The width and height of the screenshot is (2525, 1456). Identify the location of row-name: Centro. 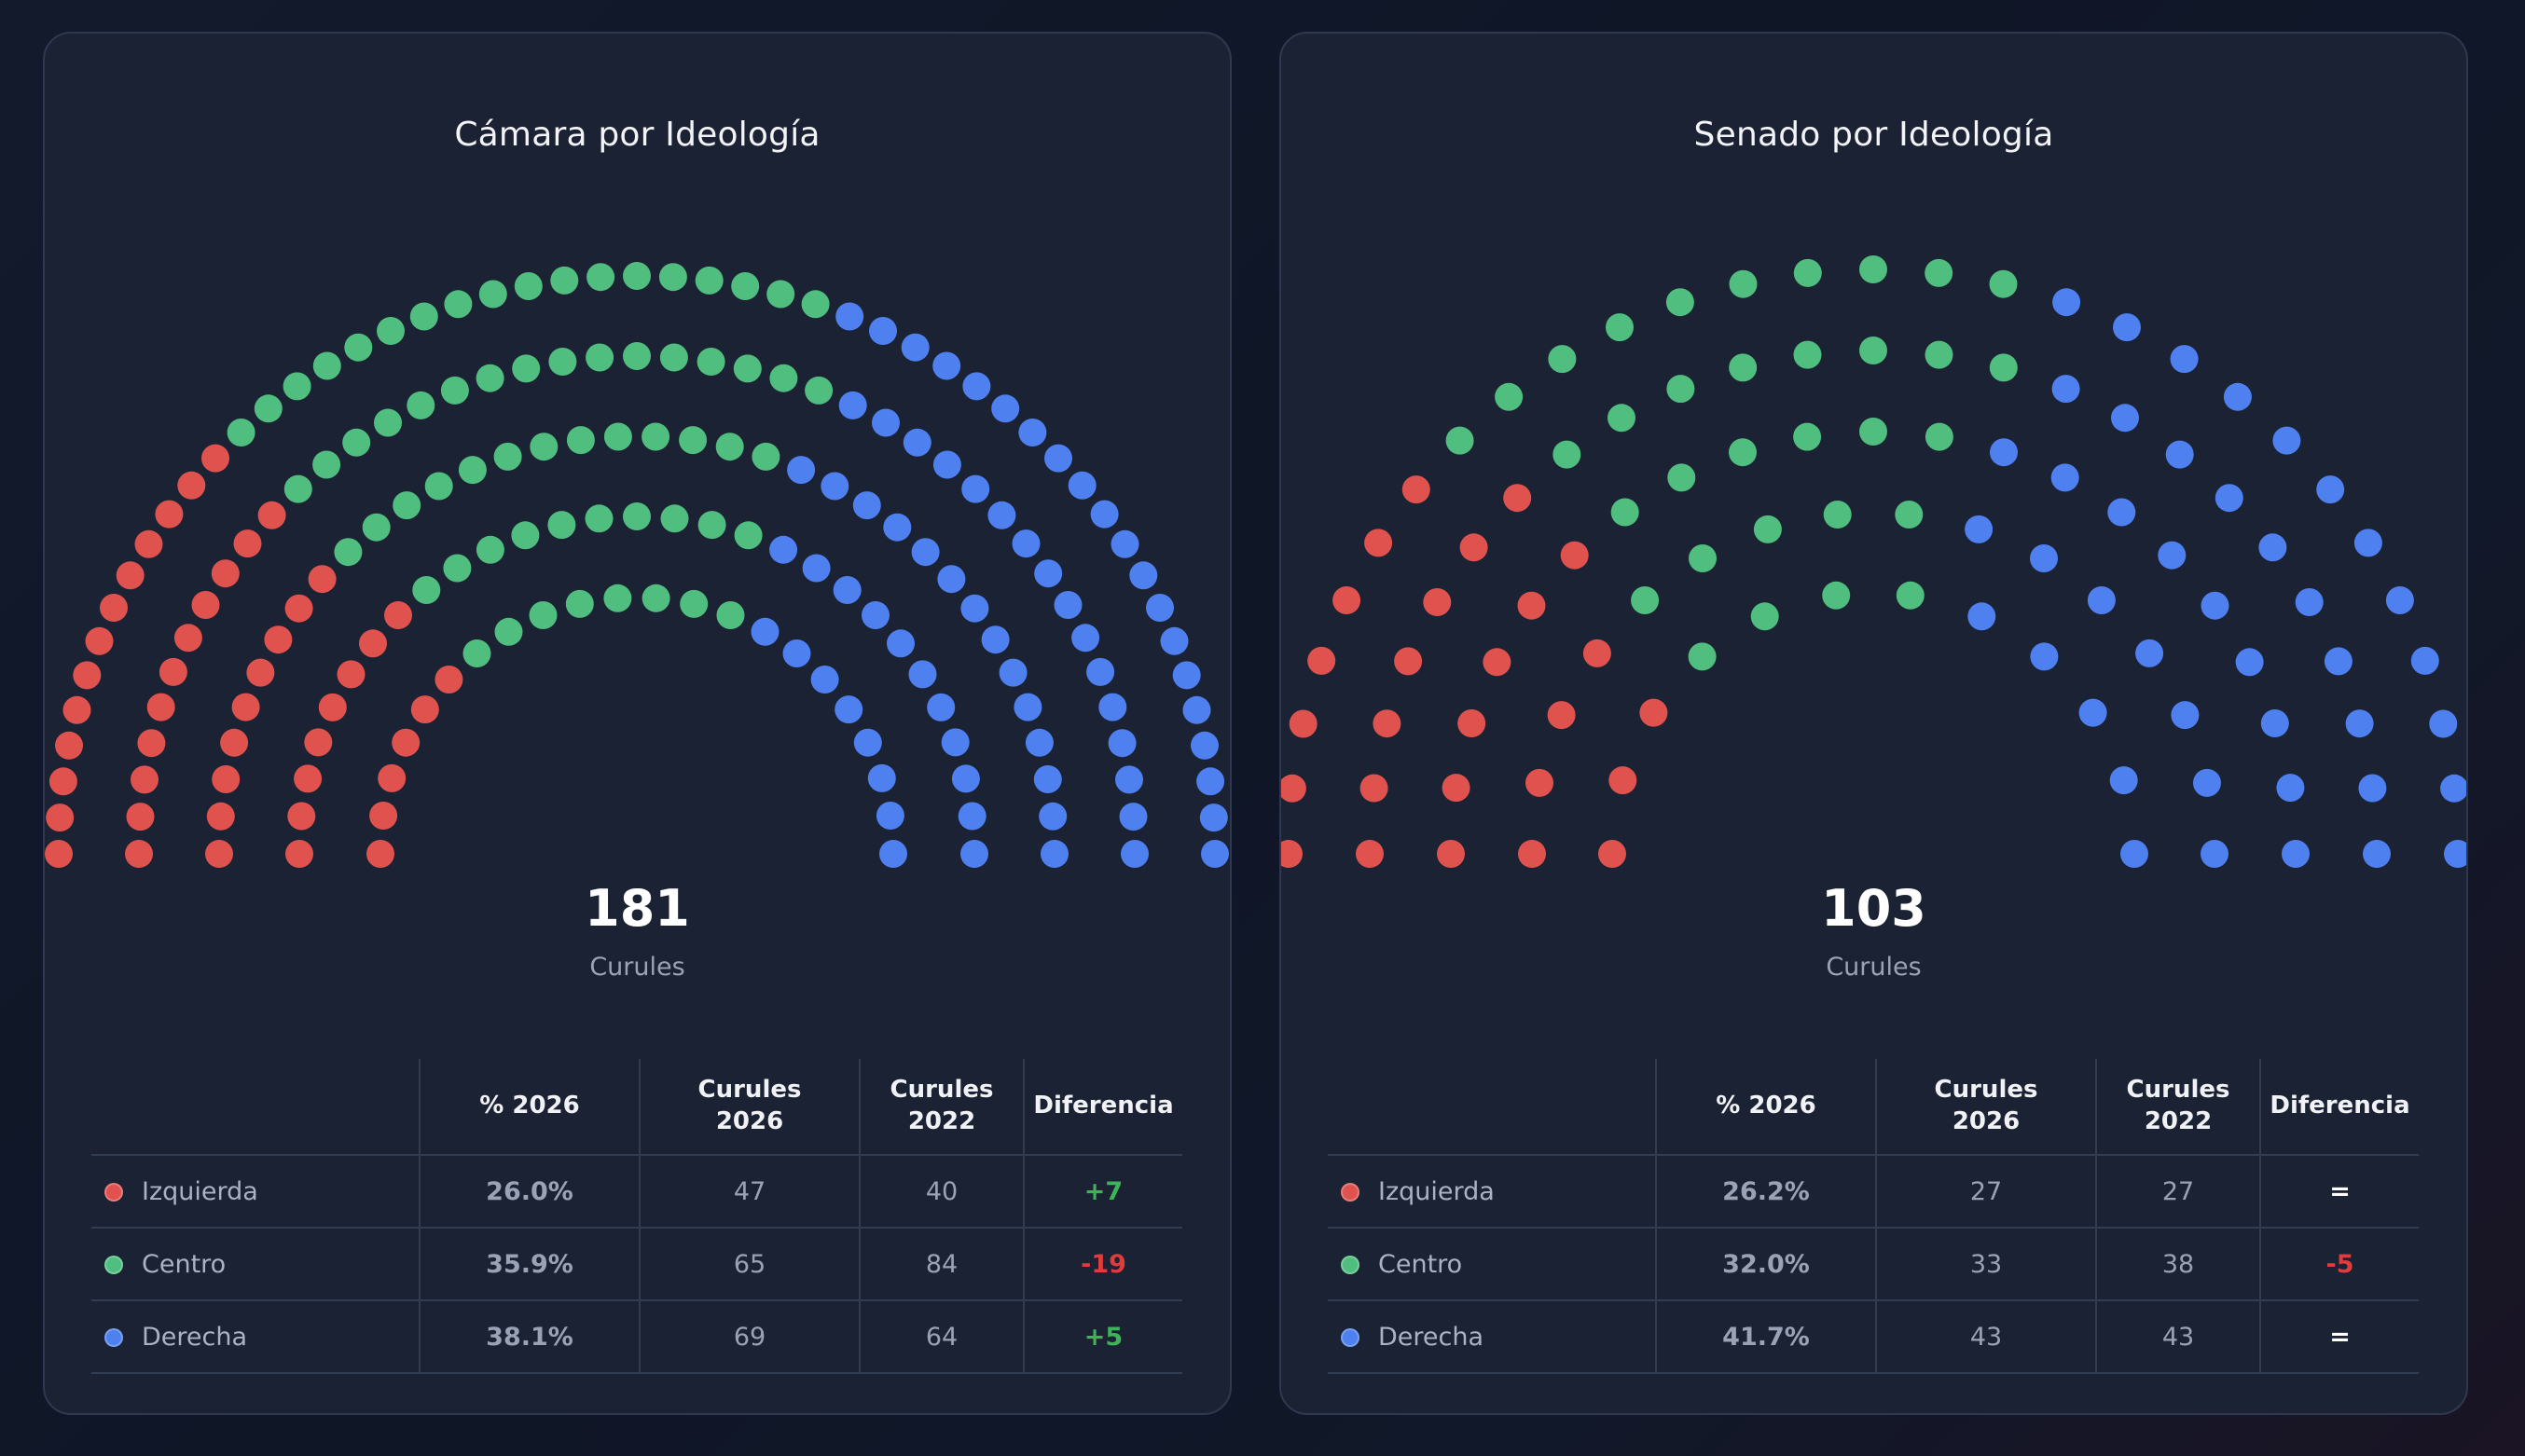
(185, 1264).